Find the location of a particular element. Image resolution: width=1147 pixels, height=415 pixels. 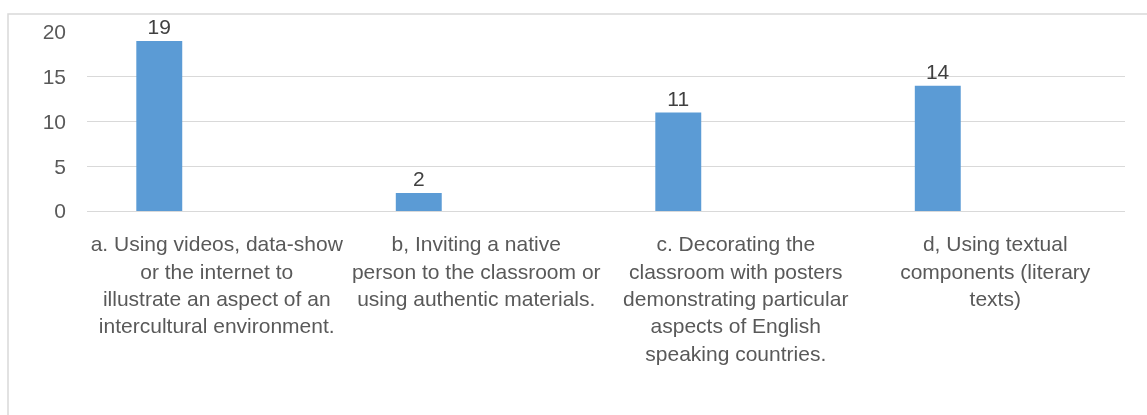

y-tick-label: 0 is located at coordinates (60, 211).